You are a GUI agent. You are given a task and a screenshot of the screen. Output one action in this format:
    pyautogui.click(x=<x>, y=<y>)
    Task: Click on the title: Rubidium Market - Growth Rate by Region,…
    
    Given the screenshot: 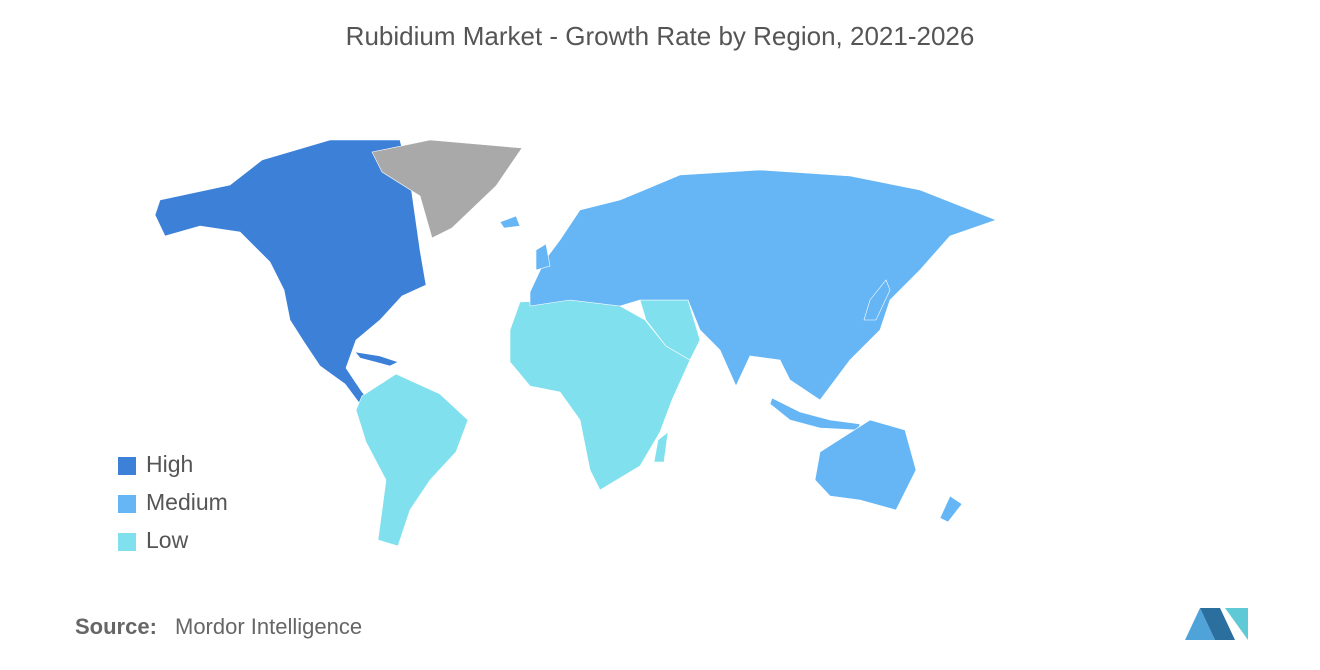 What is the action you would take?
    pyautogui.click(x=660, y=36)
    